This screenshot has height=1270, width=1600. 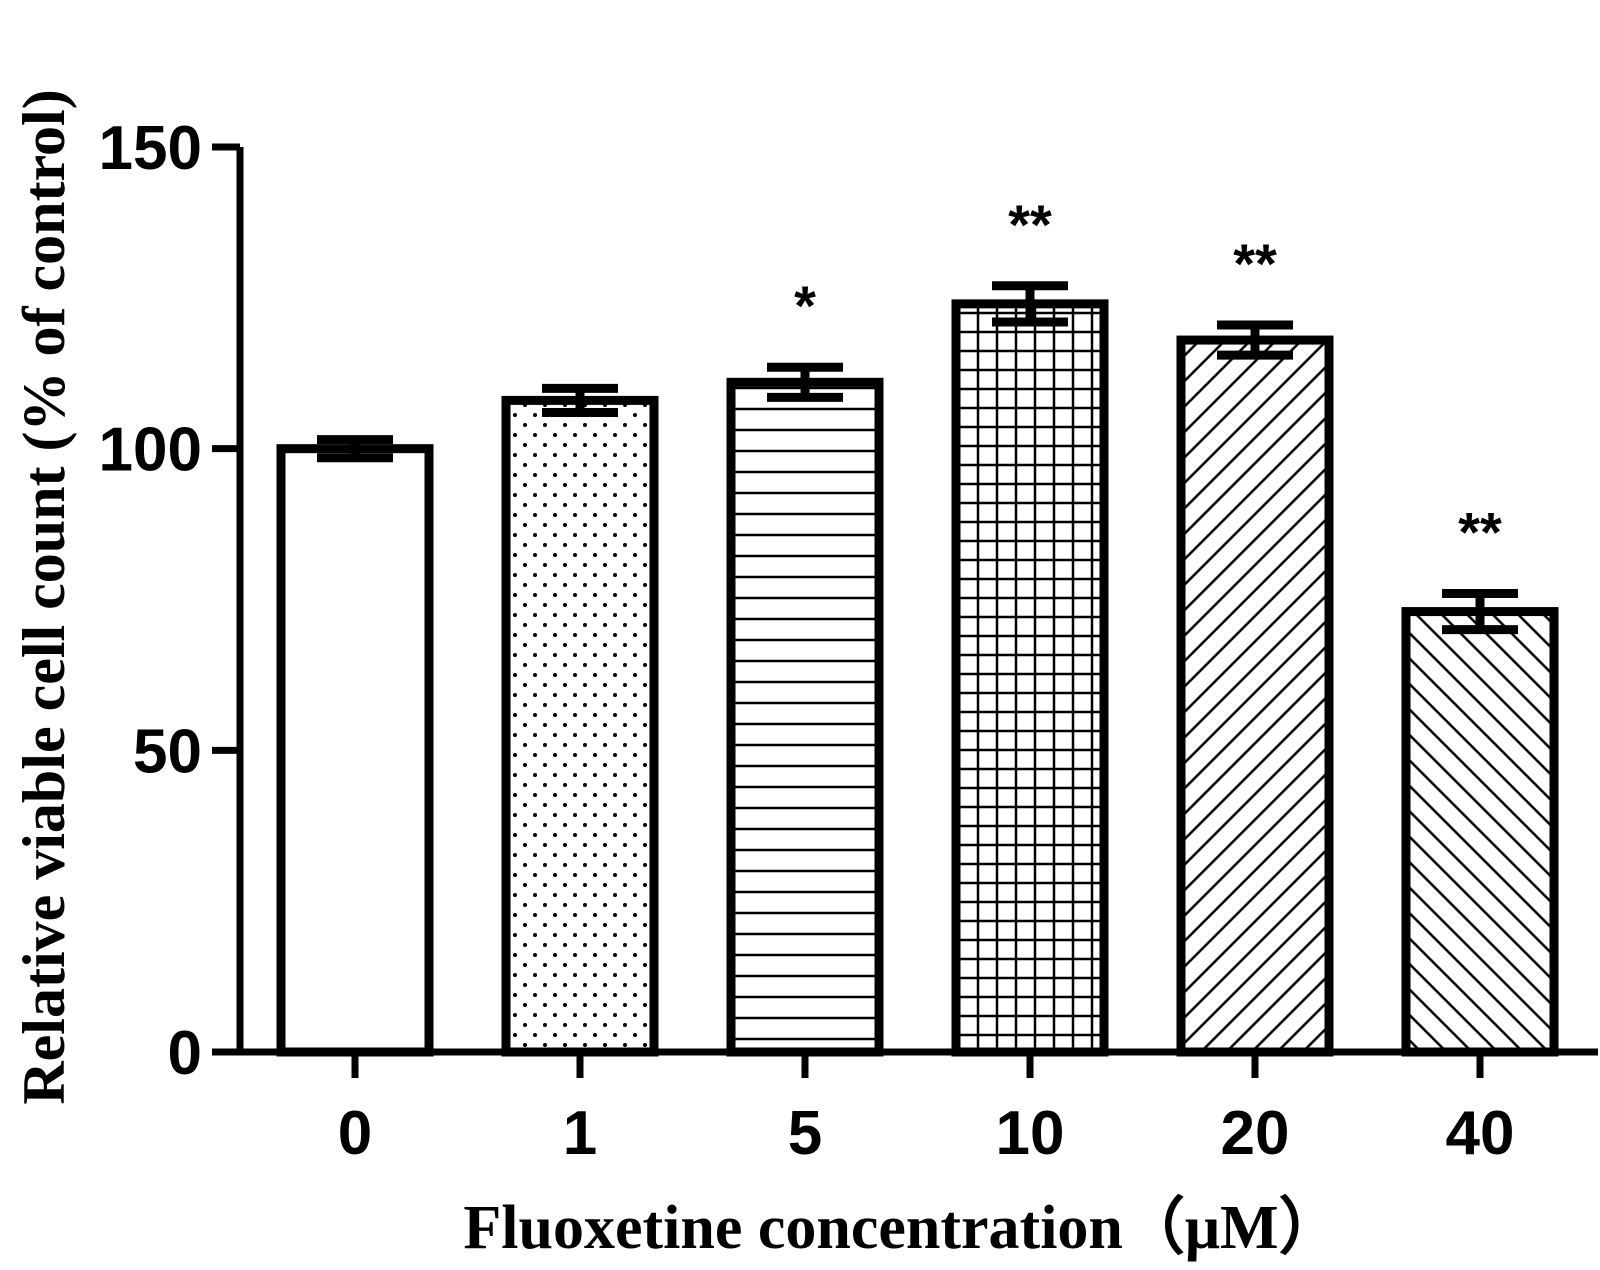 What do you see at coordinates (185, 1053) in the screenshot?
I see `y-tick-label-0: 0` at bounding box center [185, 1053].